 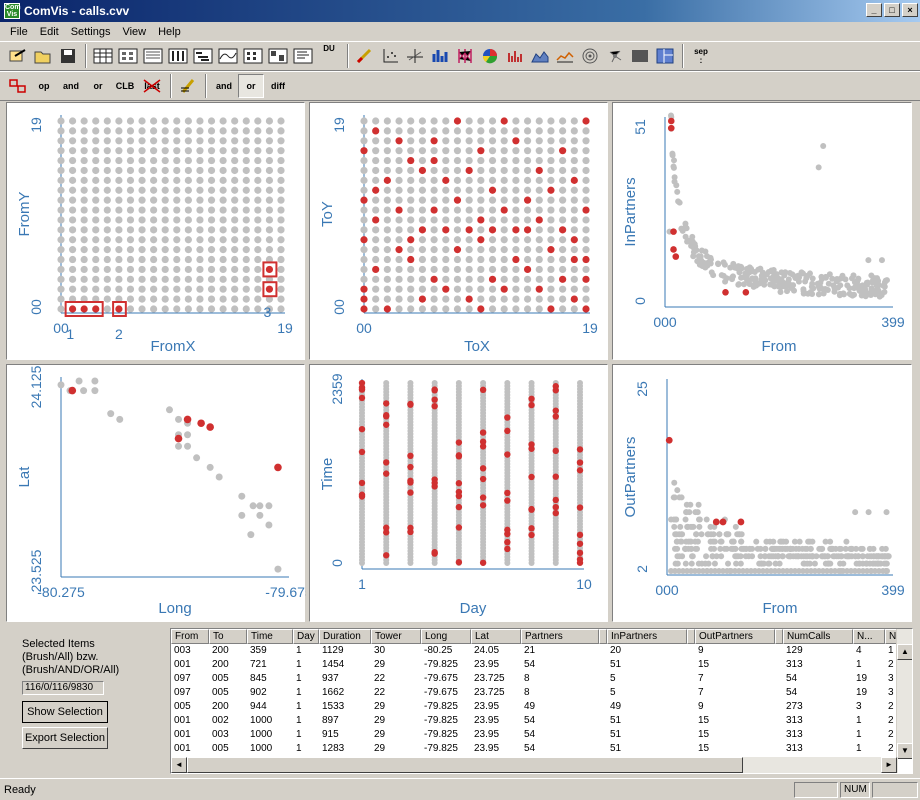 I want to click on scatter-plot-icon, so click(x=390, y=56).